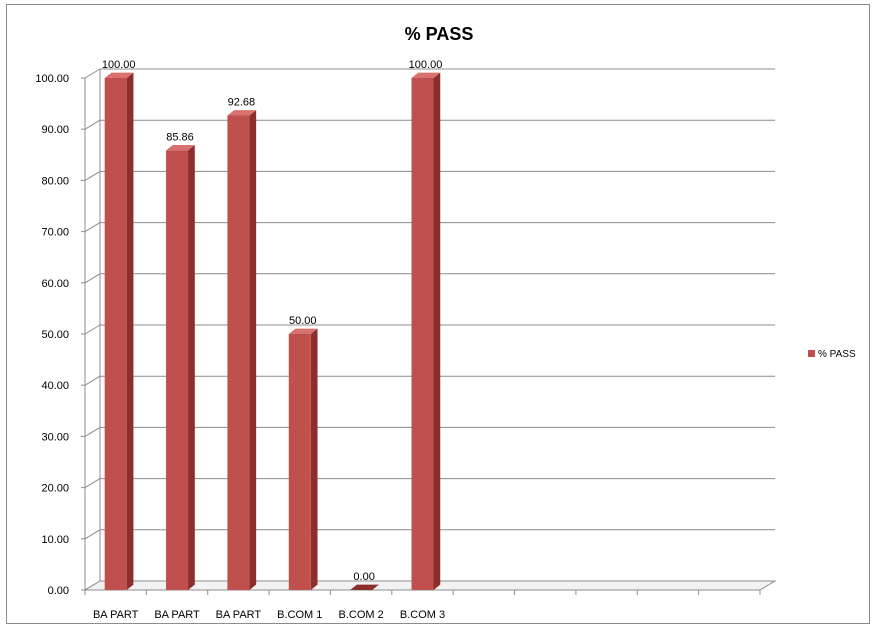 Image resolution: width=877 pixels, height=629 pixels. I want to click on y-tick-label: 40.00, so click(55, 386).